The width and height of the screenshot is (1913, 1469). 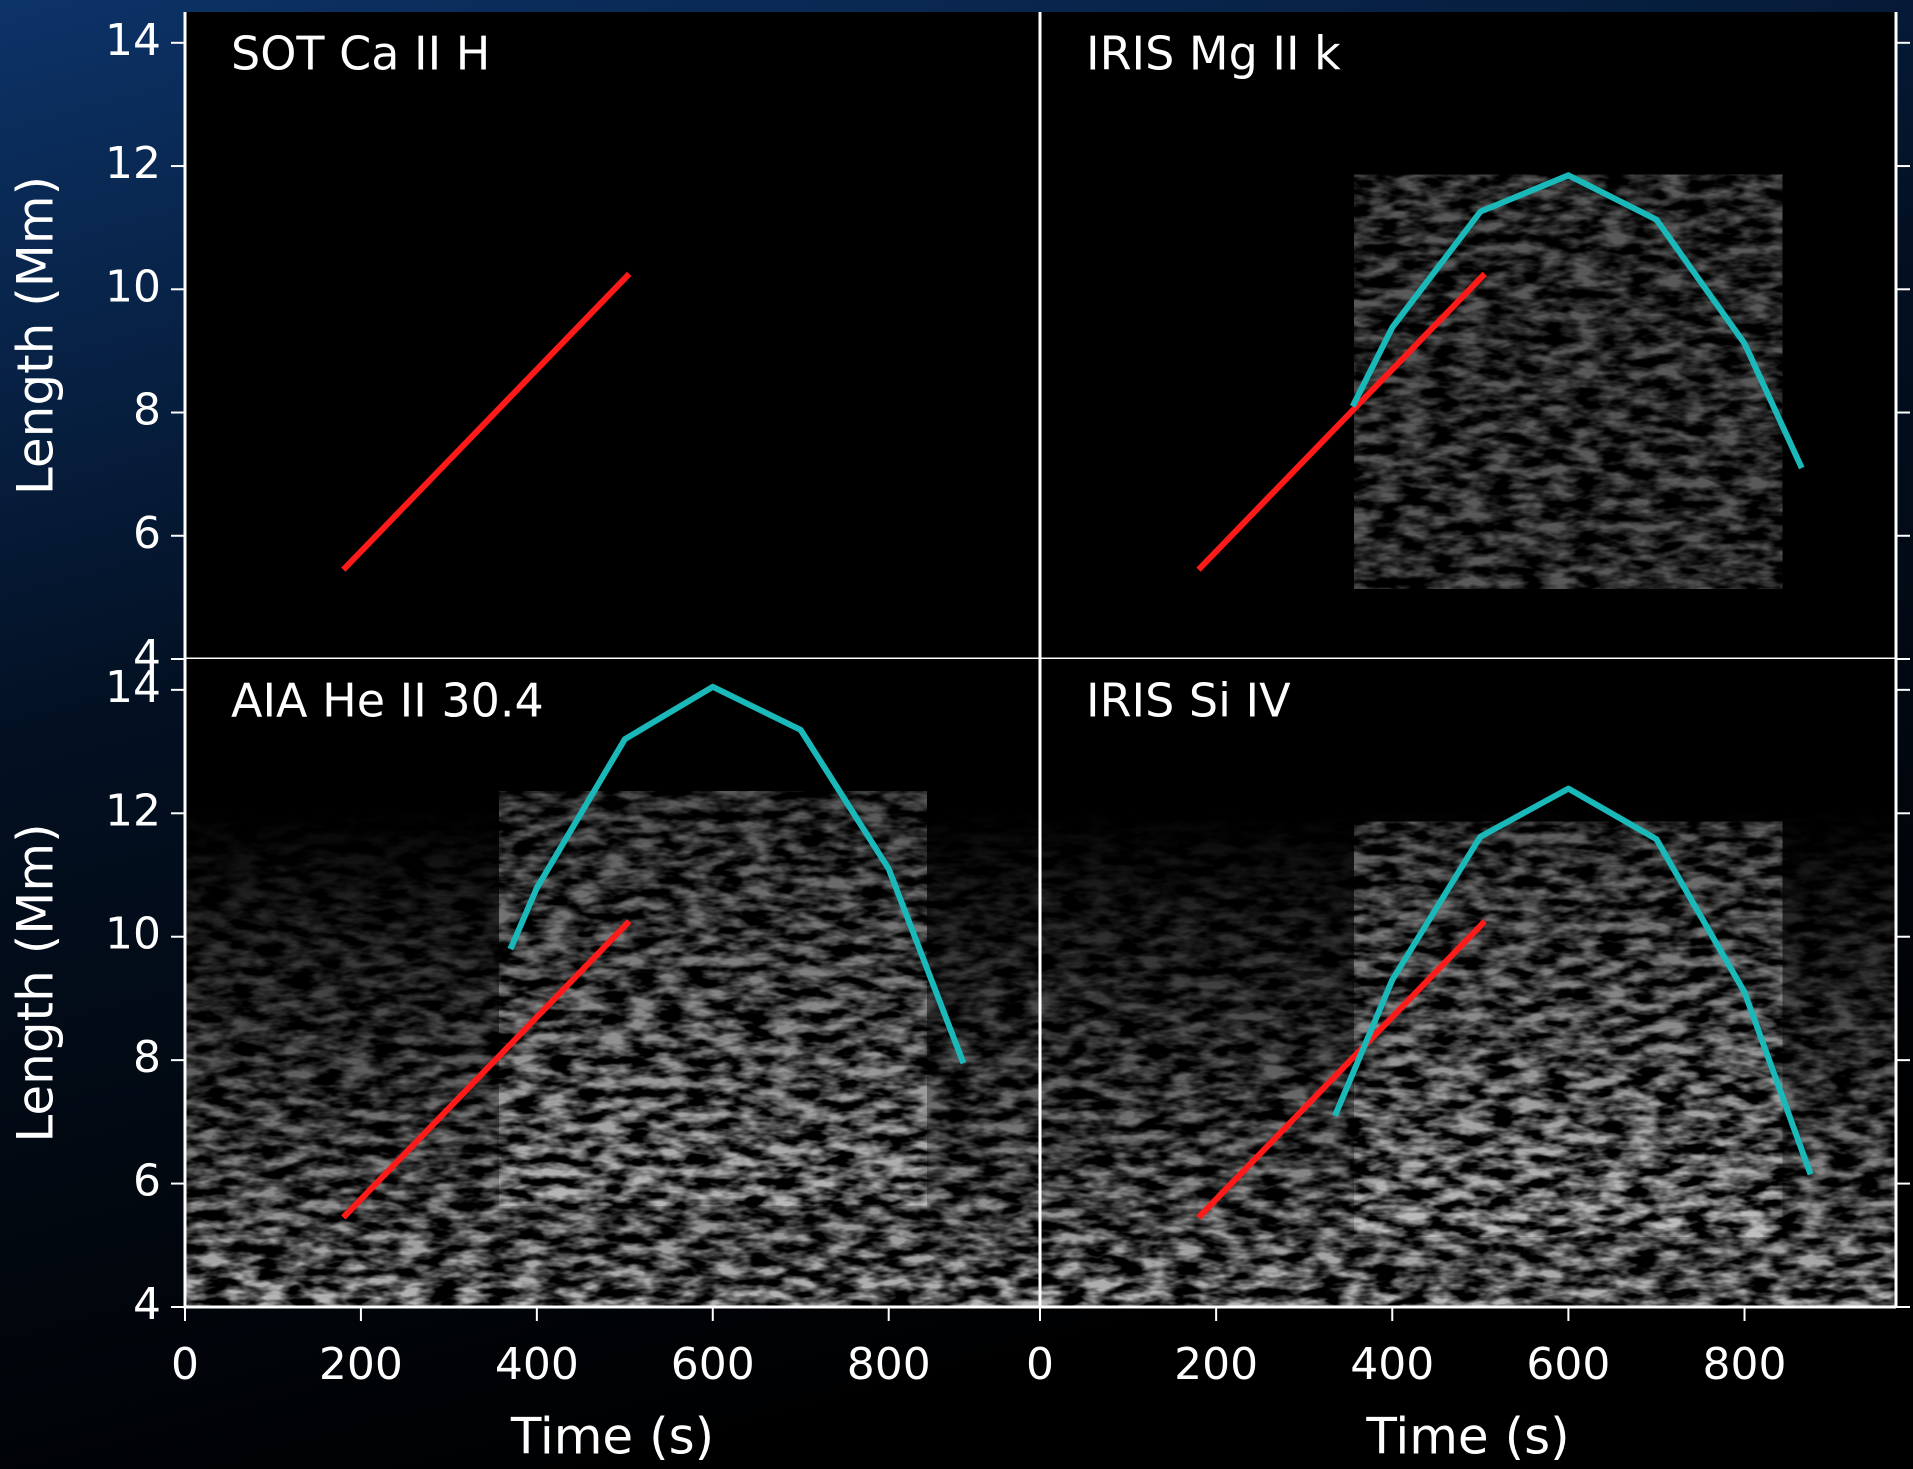 I want to click on panel-title: SOT Ca II H, so click(x=360, y=54).